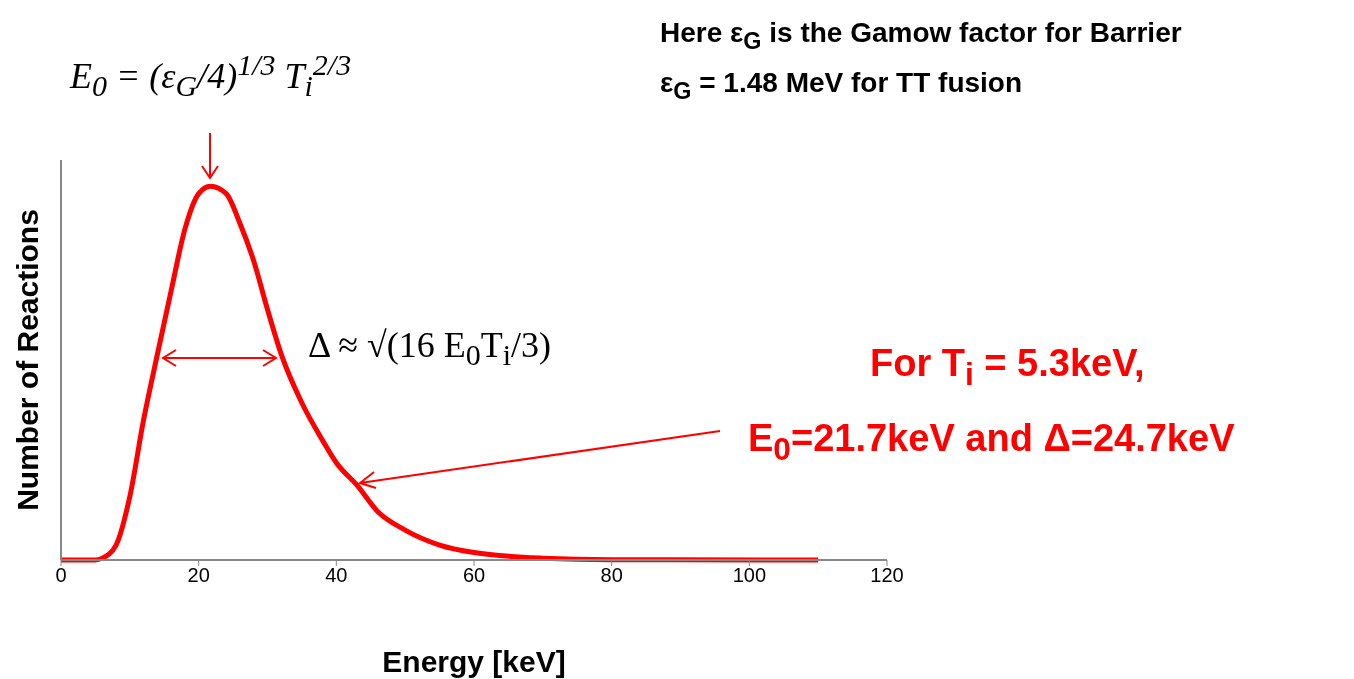 This screenshot has width=1354, height=679. What do you see at coordinates (991, 442) in the screenshot?
I see `annotation: E$_{0}$=21.7keV and Δ=24.7keV` at bounding box center [991, 442].